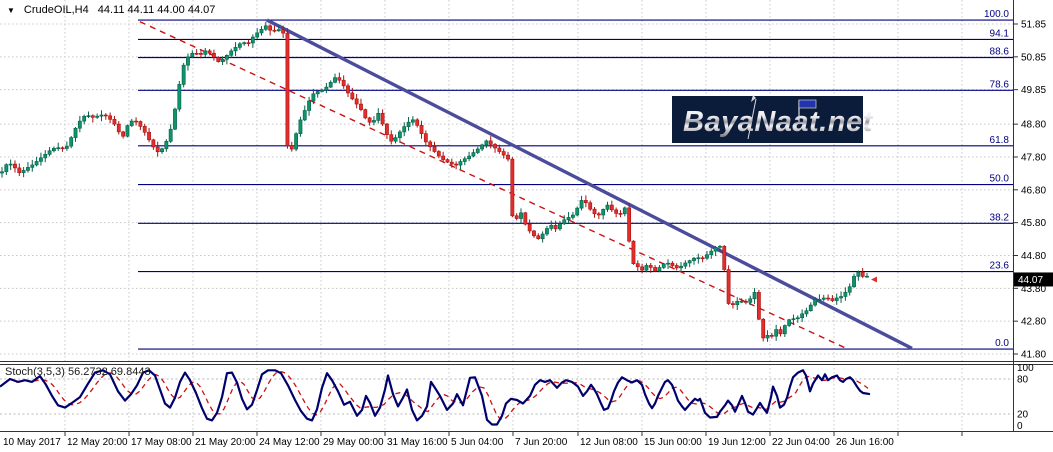 The height and width of the screenshot is (452, 1053). What do you see at coordinates (1033, 256) in the screenshot?
I see `price-tick-label: 44.80` at bounding box center [1033, 256].